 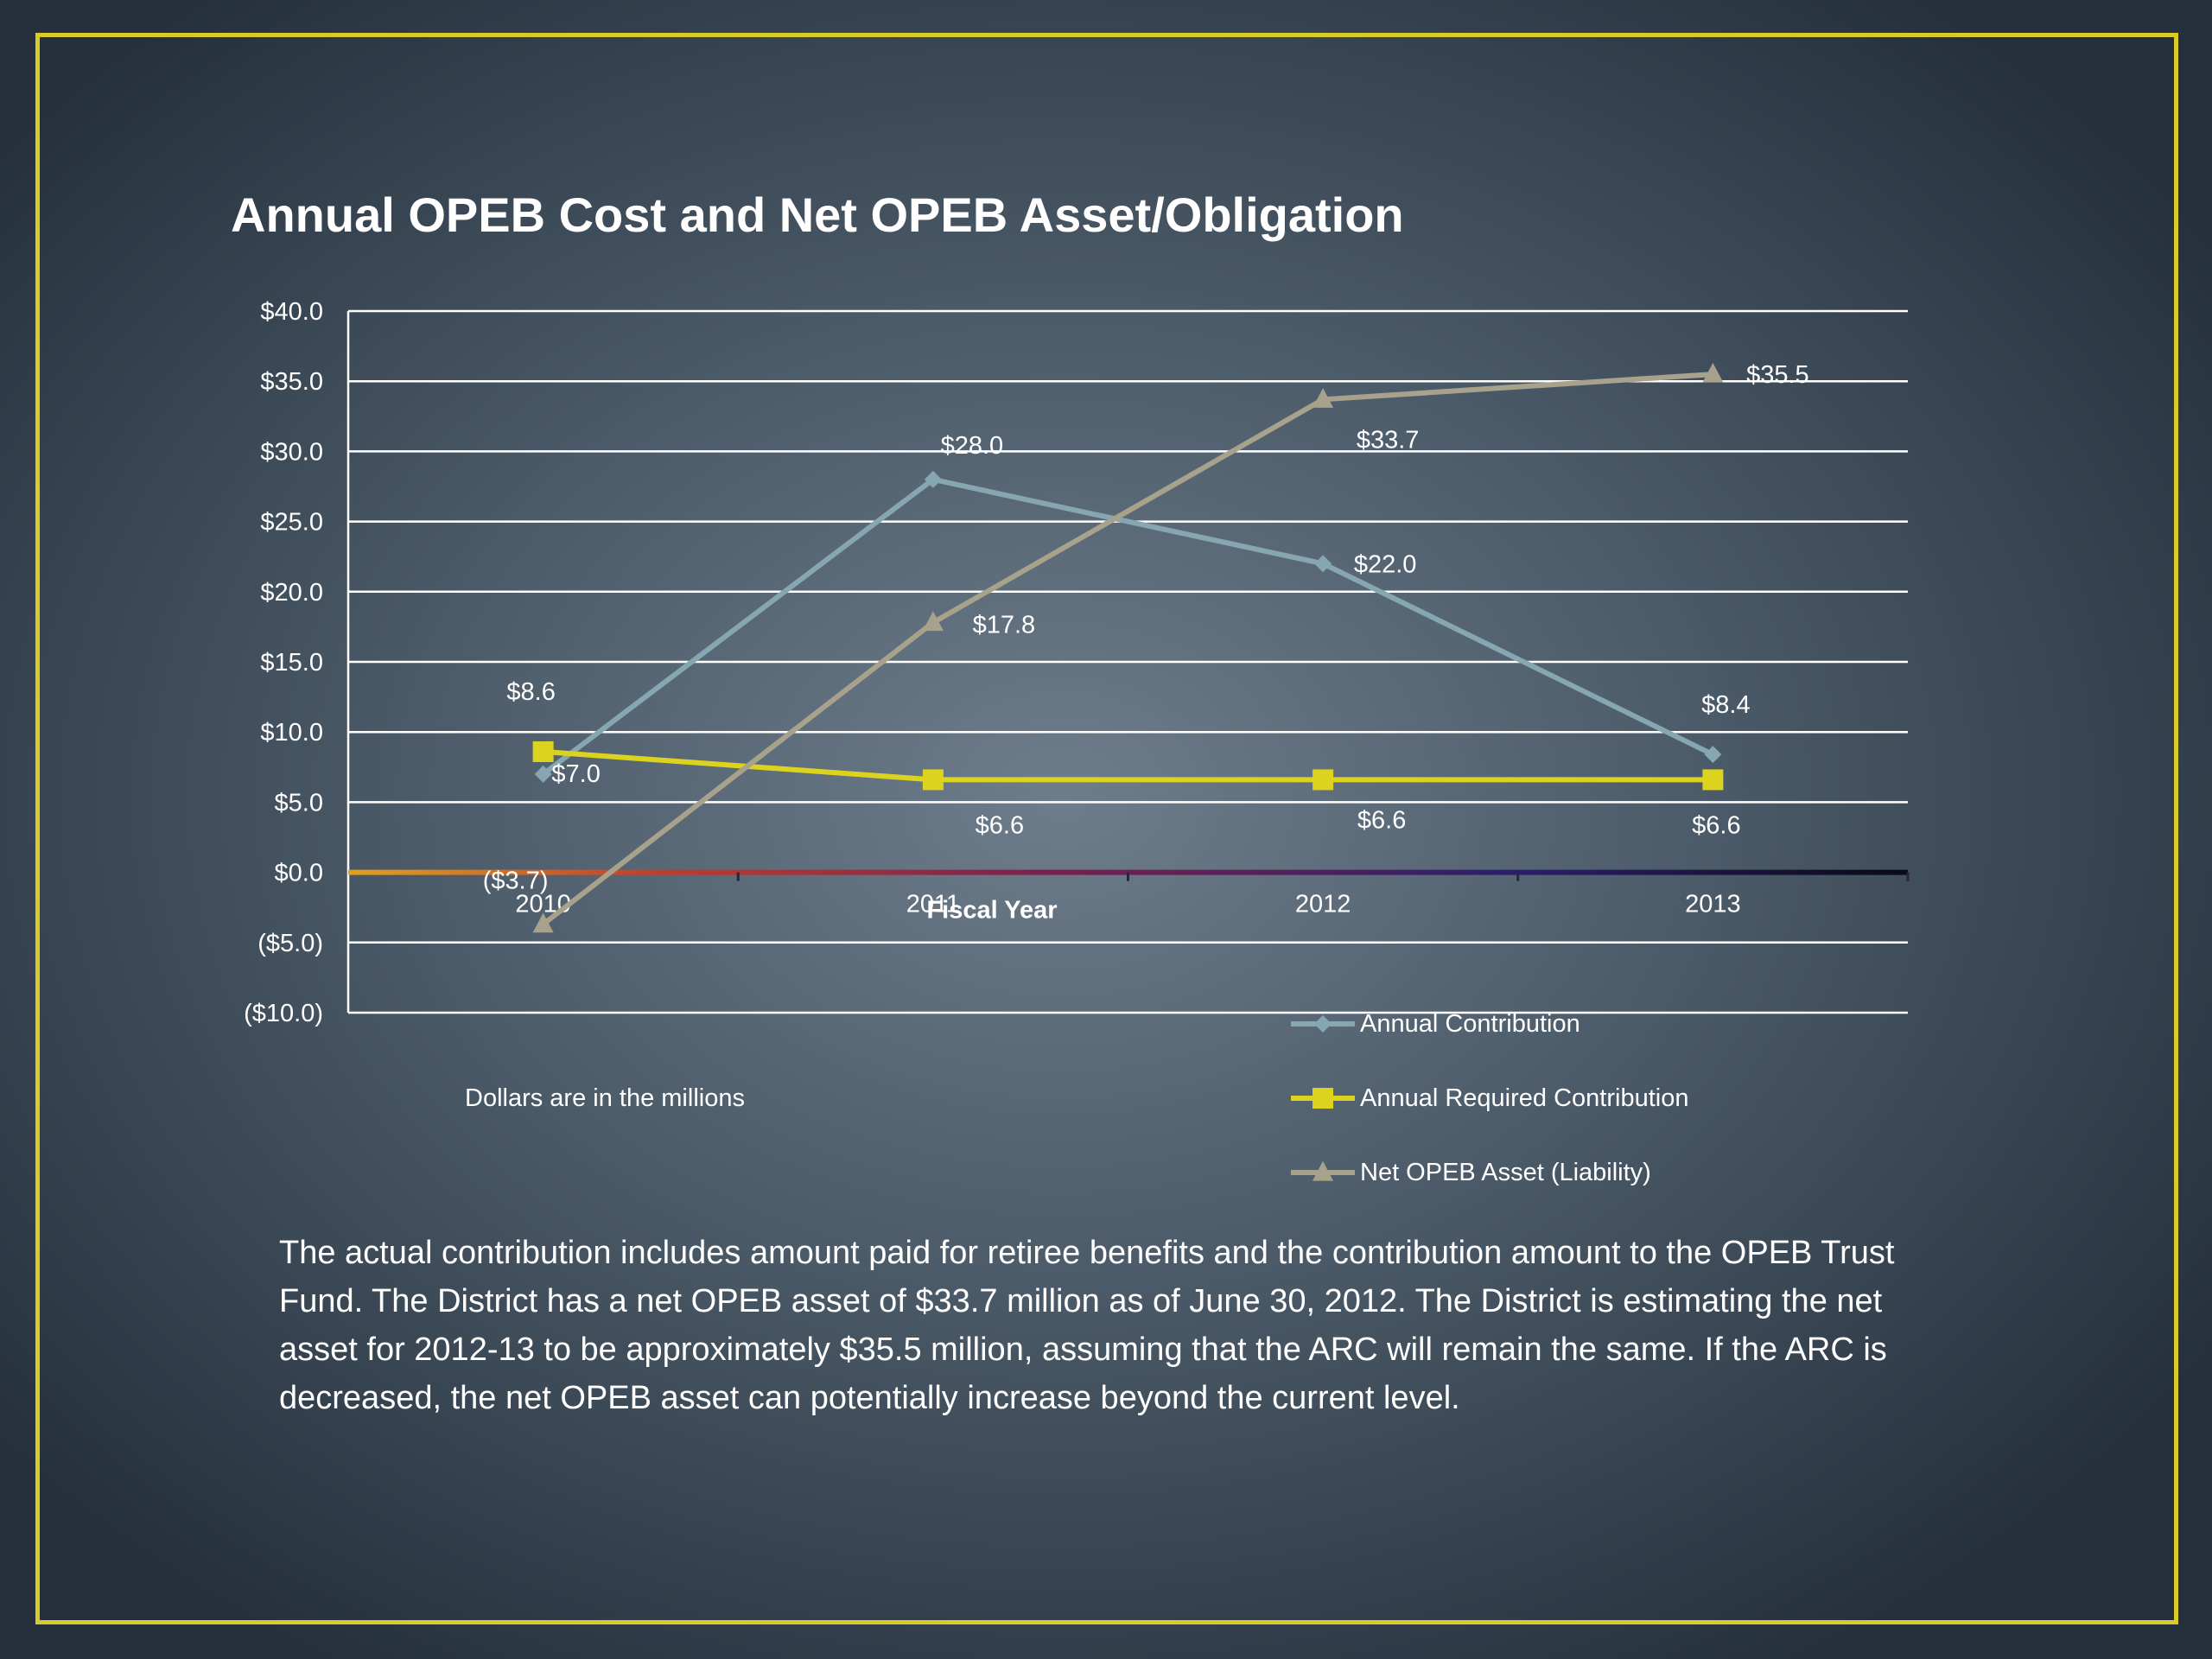 What do you see at coordinates (291, 523) in the screenshot?
I see `y-tick-label: $25.0` at bounding box center [291, 523].